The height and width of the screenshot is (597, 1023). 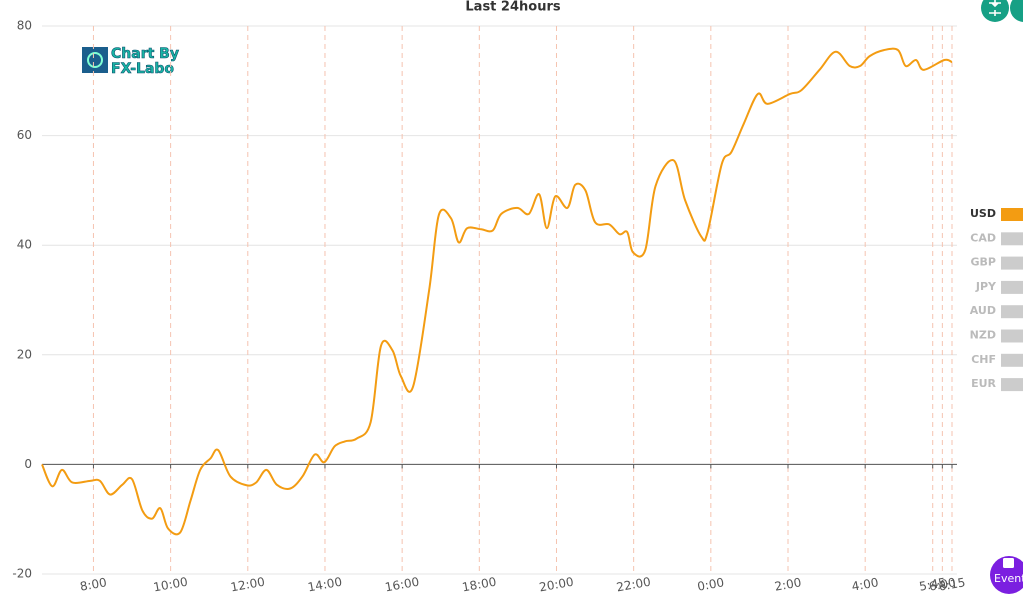 What do you see at coordinates (24, 354) in the screenshot?
I see `y-tick-label: 20` at bounding box center [24, 354].